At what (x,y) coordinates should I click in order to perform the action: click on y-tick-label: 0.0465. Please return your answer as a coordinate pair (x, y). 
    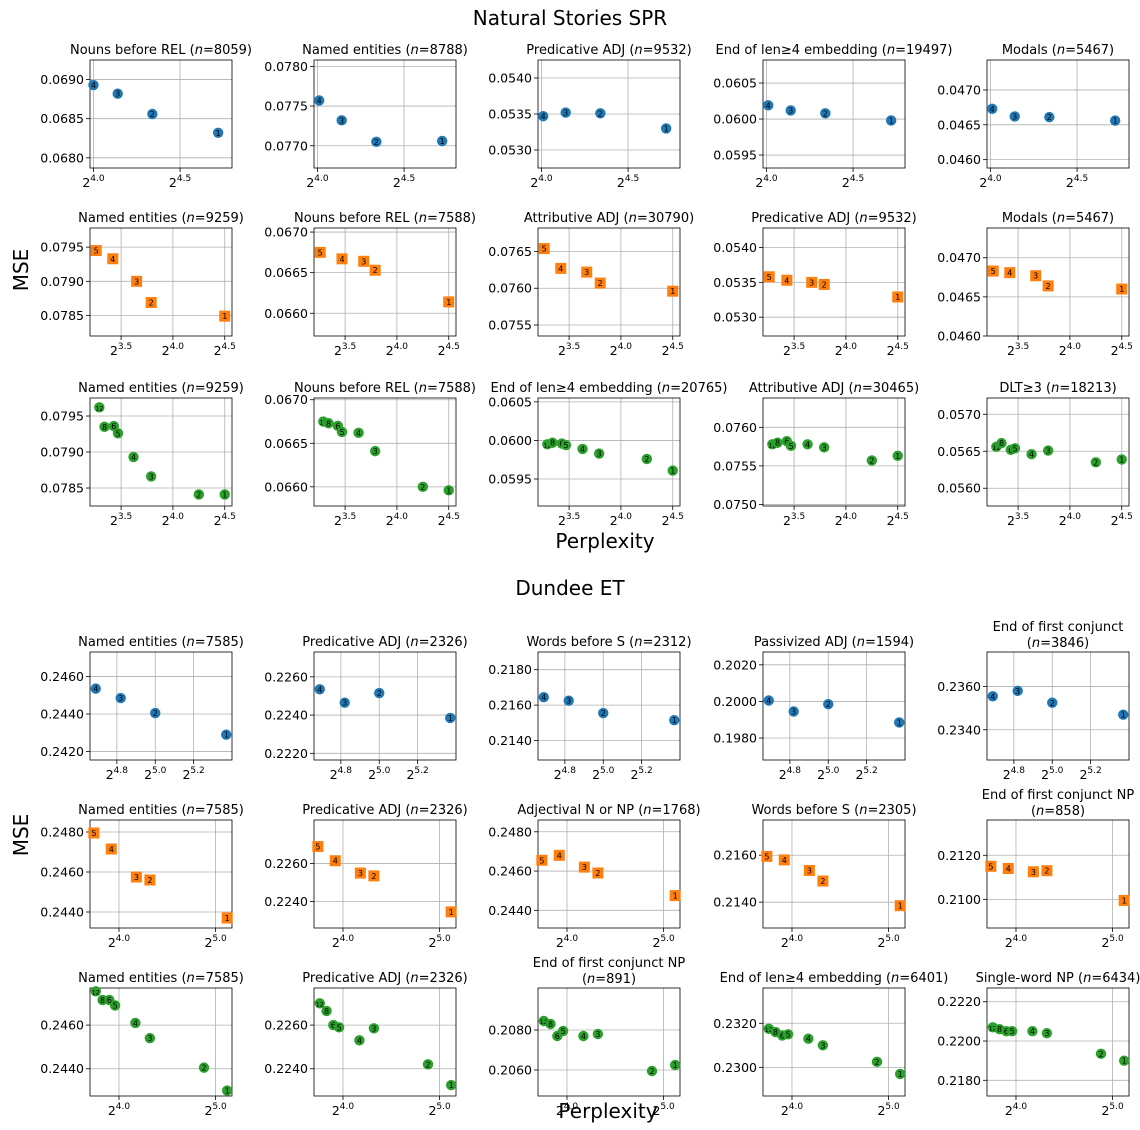
    Looking at the image, I should click on (959, 296).